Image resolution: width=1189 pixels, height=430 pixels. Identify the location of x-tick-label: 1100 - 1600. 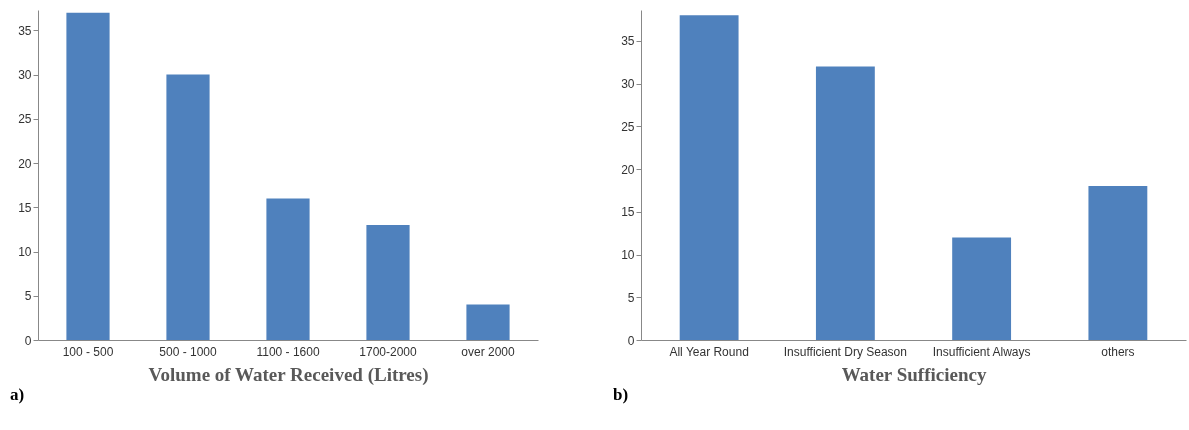
(288, 351).